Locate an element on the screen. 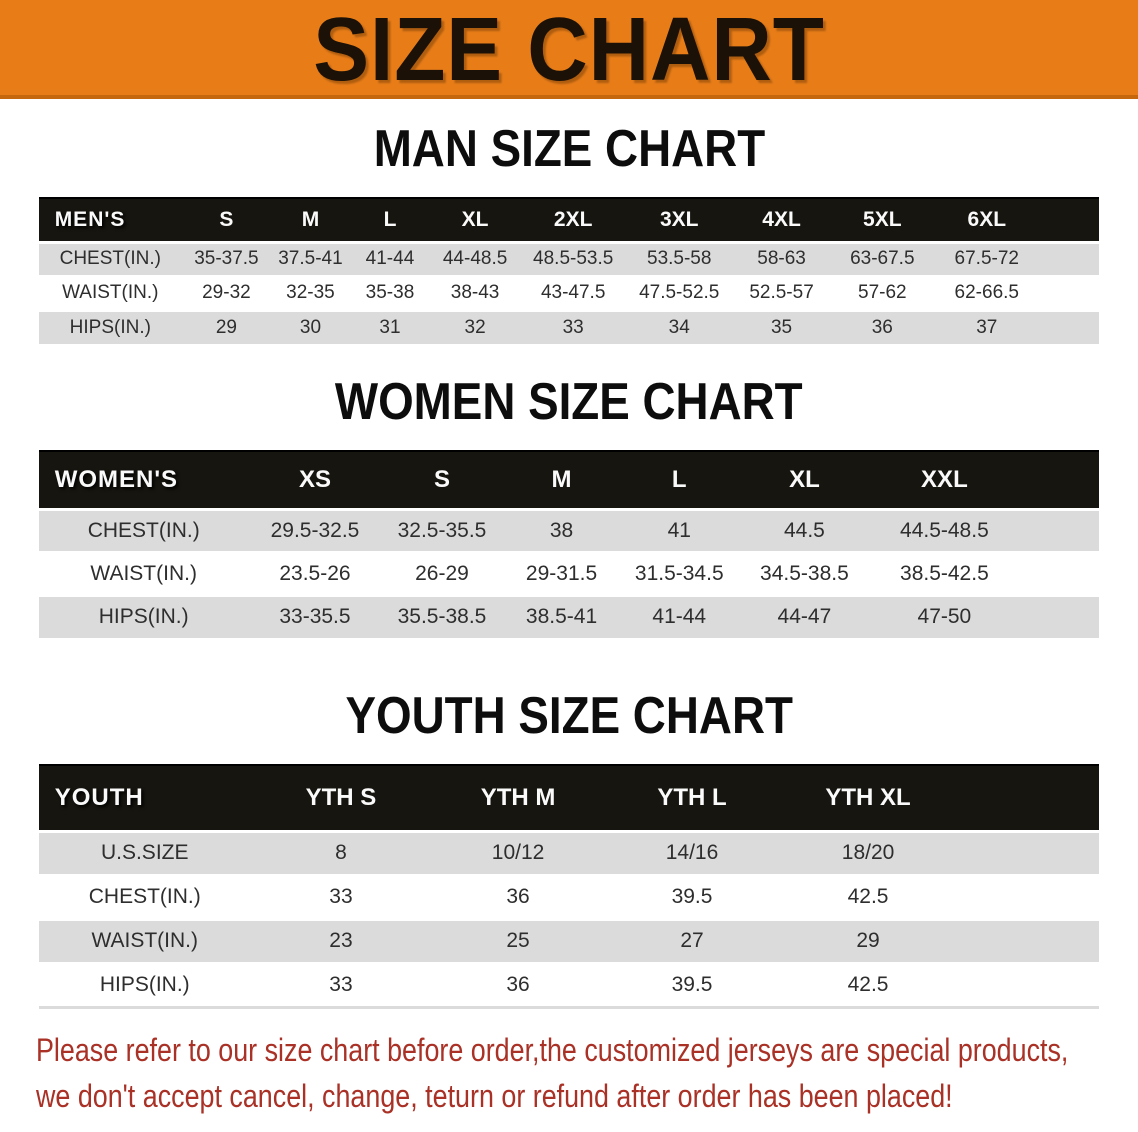  size-chart-banner: SIZE CHART is located at coordinates (569, 50).